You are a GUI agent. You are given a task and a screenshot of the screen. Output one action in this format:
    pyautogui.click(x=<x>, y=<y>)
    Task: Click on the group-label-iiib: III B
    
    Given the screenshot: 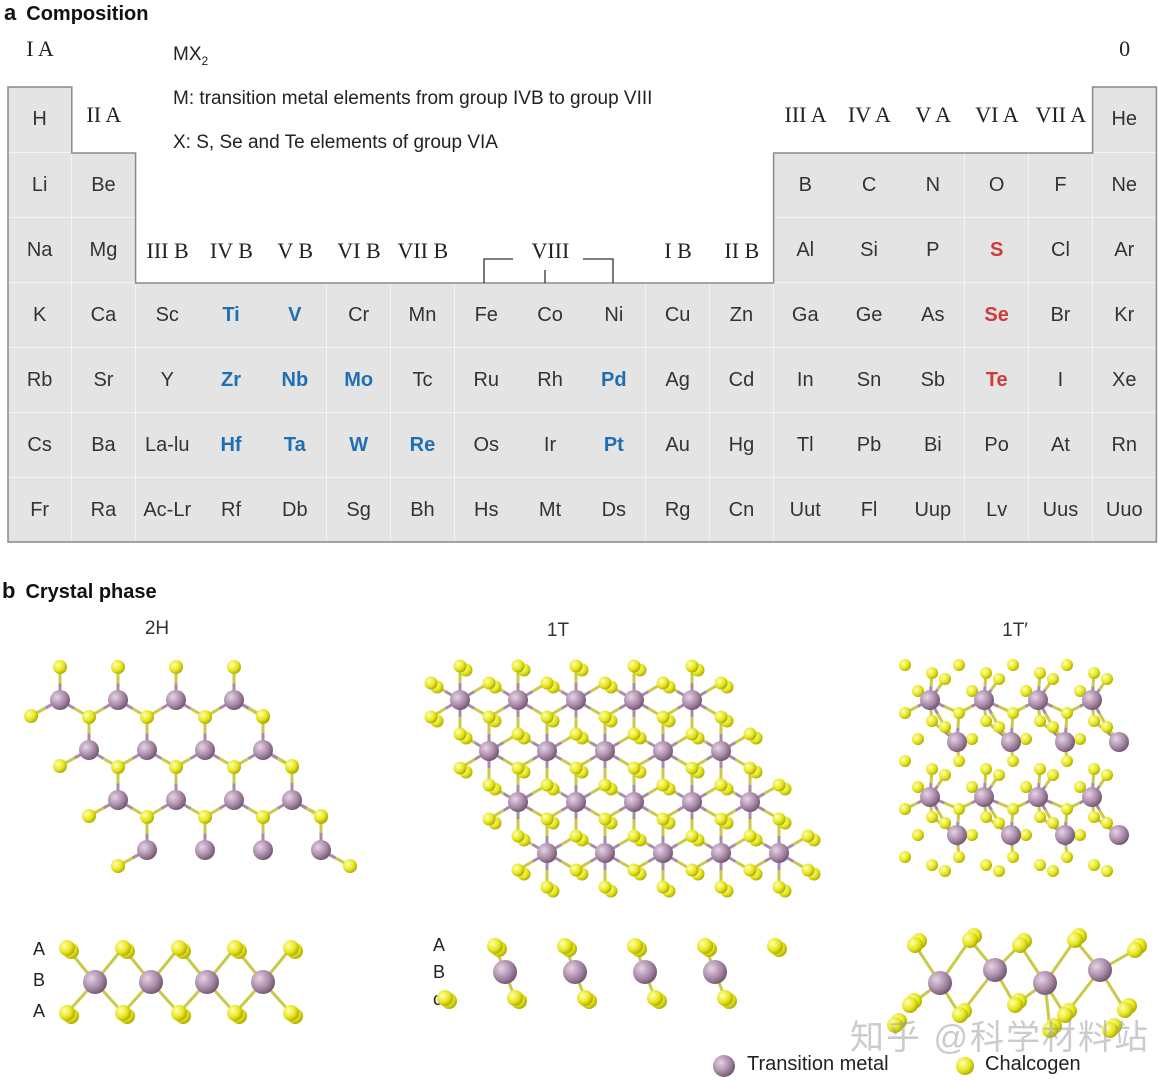 What is the action you would take?
    pyautogui.click(x=167, y=250)
    